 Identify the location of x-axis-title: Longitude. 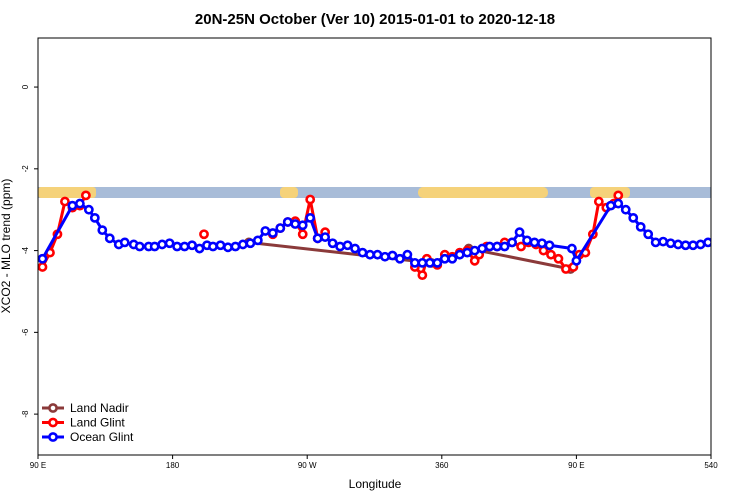
(375, 484).